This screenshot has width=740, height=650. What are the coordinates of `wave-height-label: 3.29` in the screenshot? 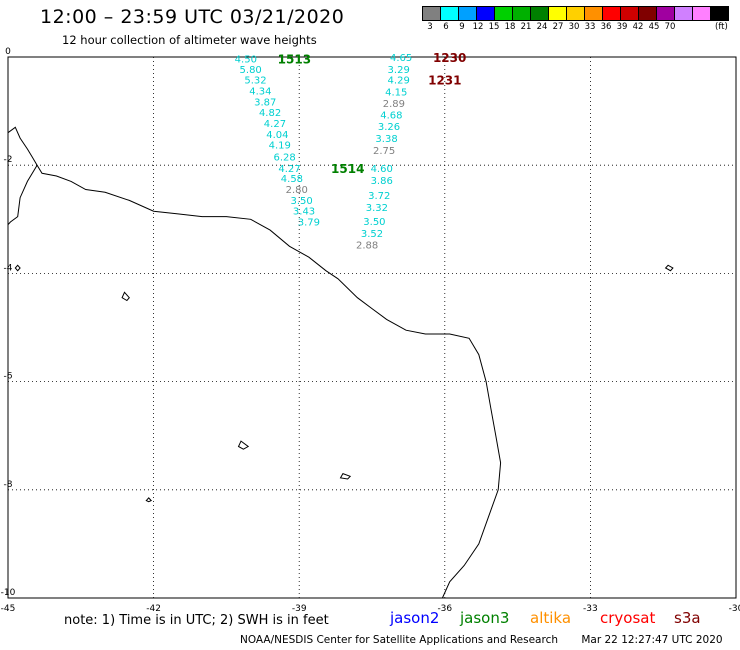 It's located at (399, 70).